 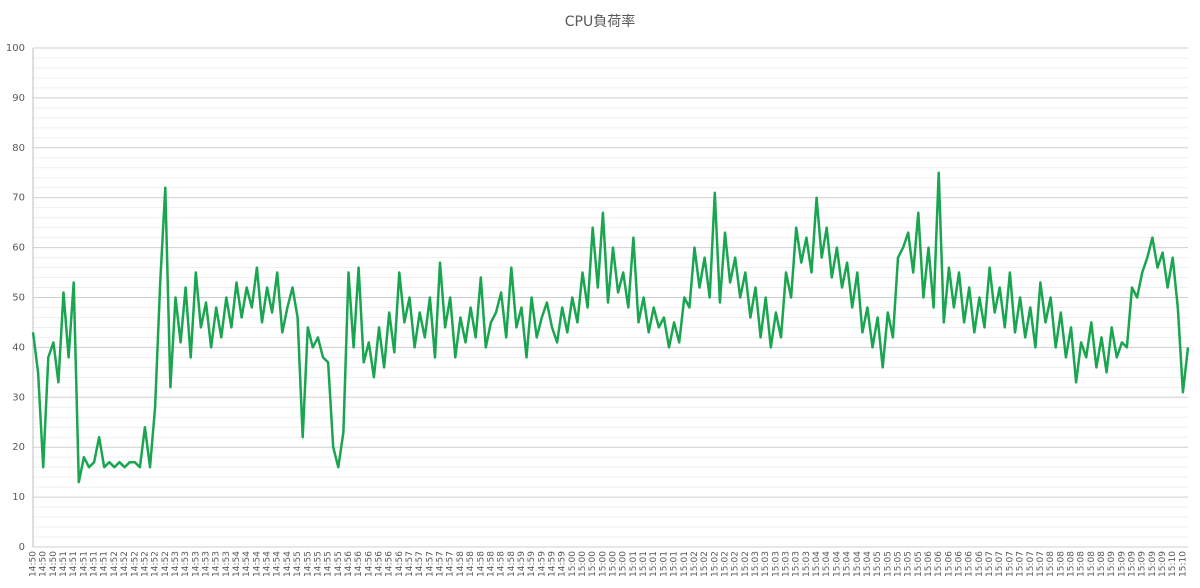 What do you see at coordinates (54, 564) in the screenshot?
I see `x-tick-label: 14:50` at bounding box center [54, 564].